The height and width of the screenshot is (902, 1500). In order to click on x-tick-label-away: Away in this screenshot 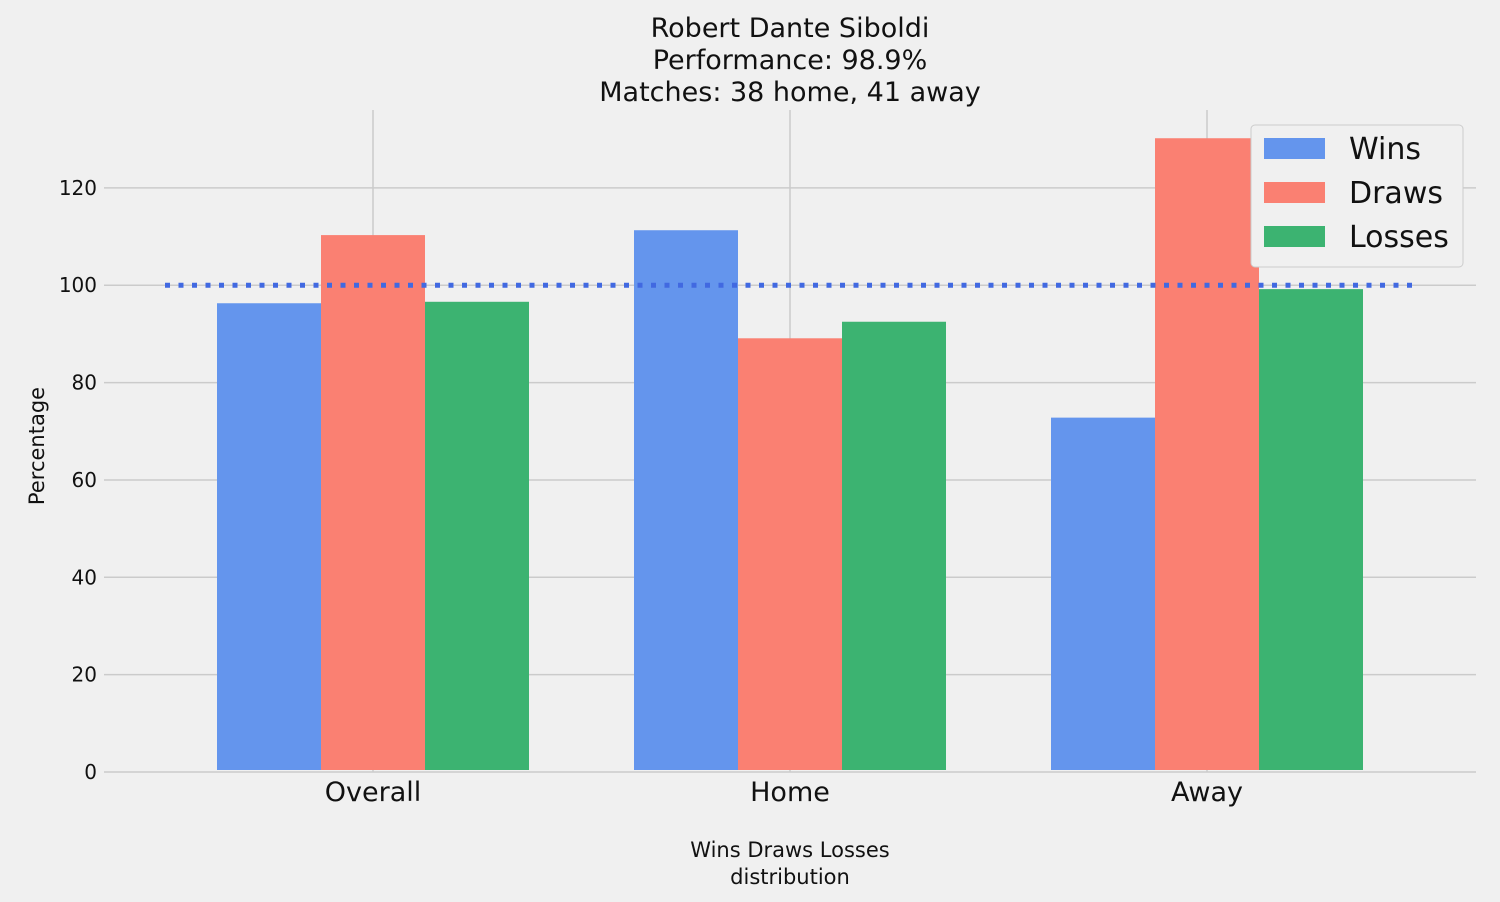, I will do `click(1207, 792)`.